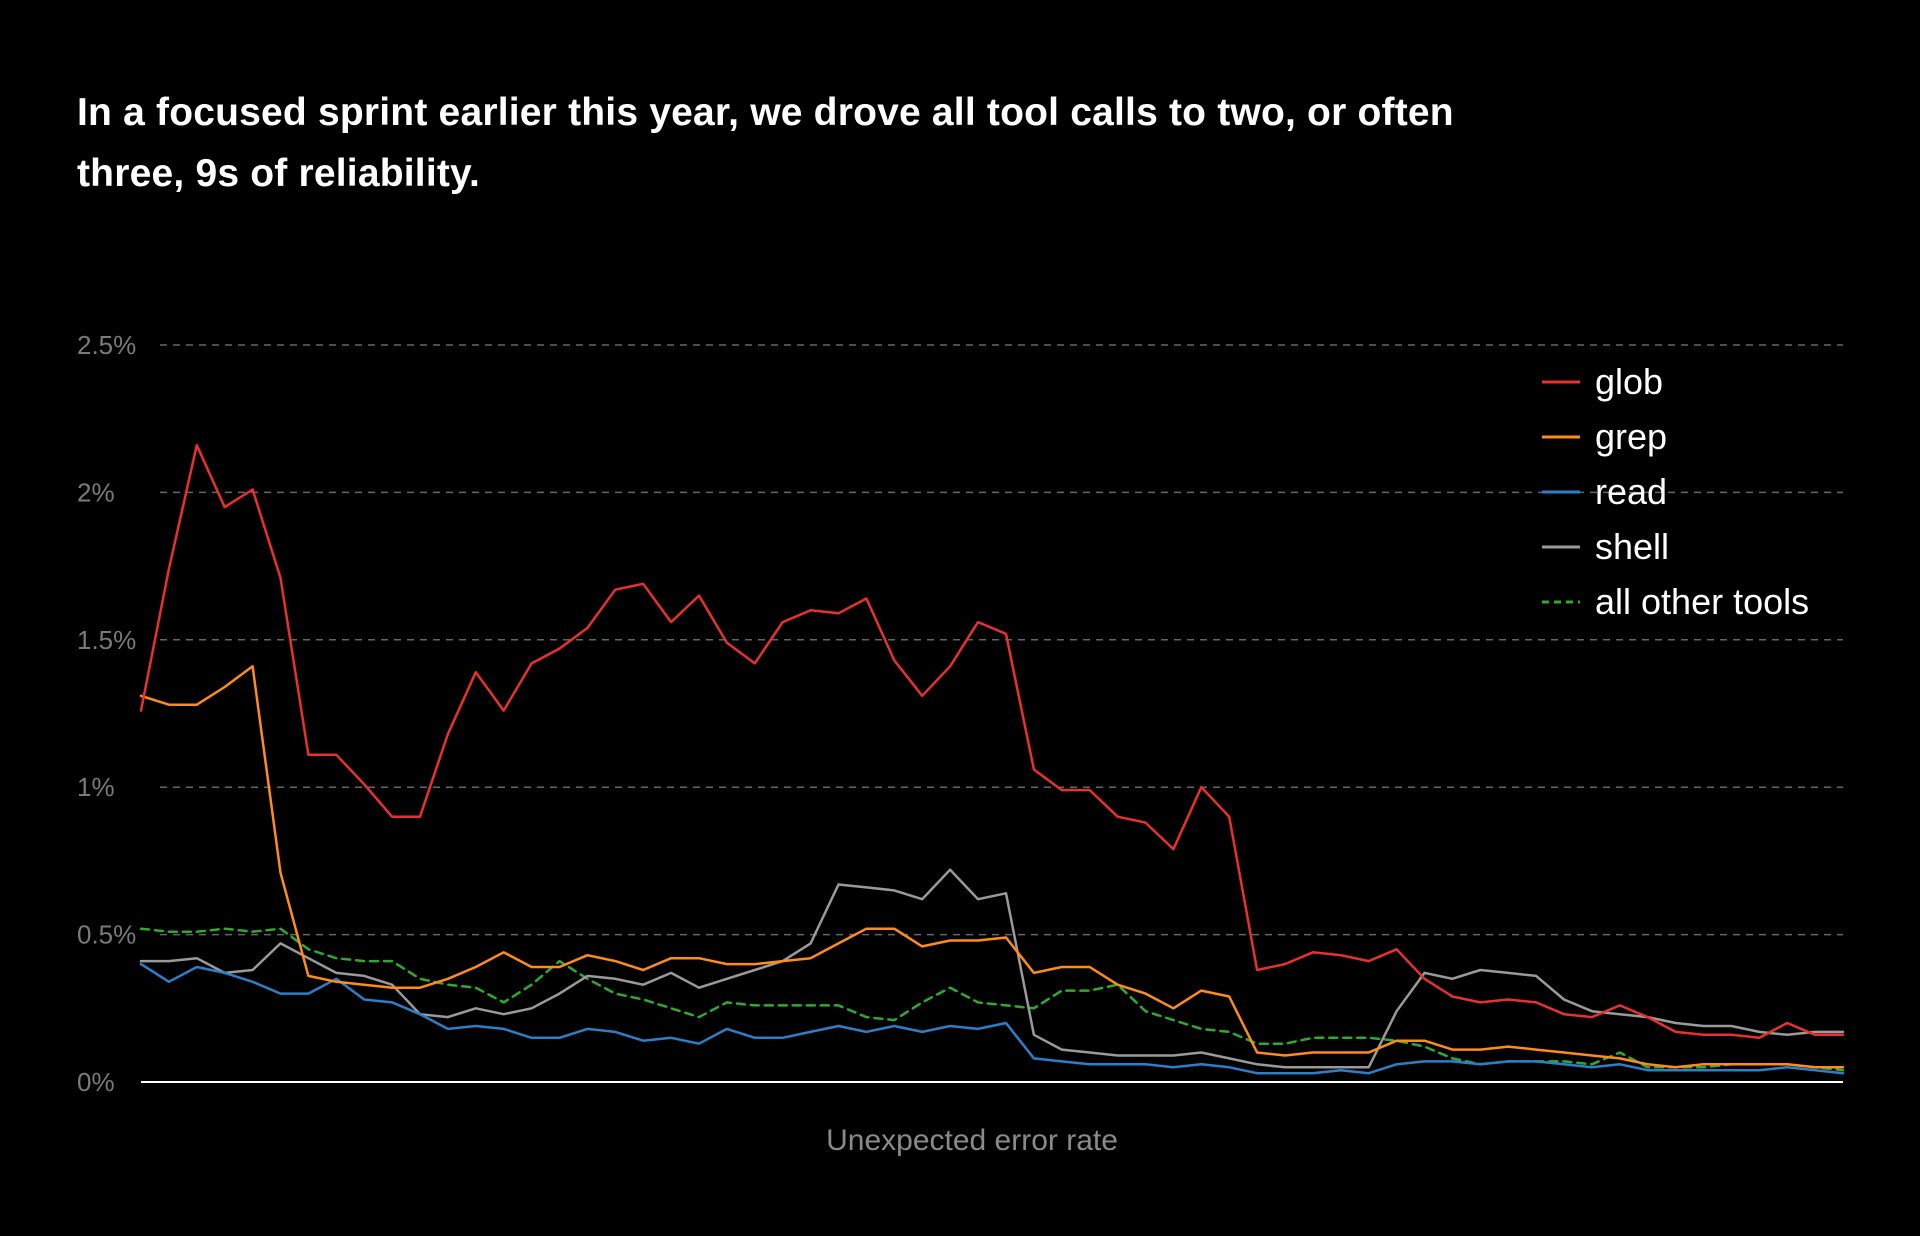  What do you see at coordinates (96, 787) in the screenshot?
I see `y-tick-label: 1%` at bounding box center [96, 787].